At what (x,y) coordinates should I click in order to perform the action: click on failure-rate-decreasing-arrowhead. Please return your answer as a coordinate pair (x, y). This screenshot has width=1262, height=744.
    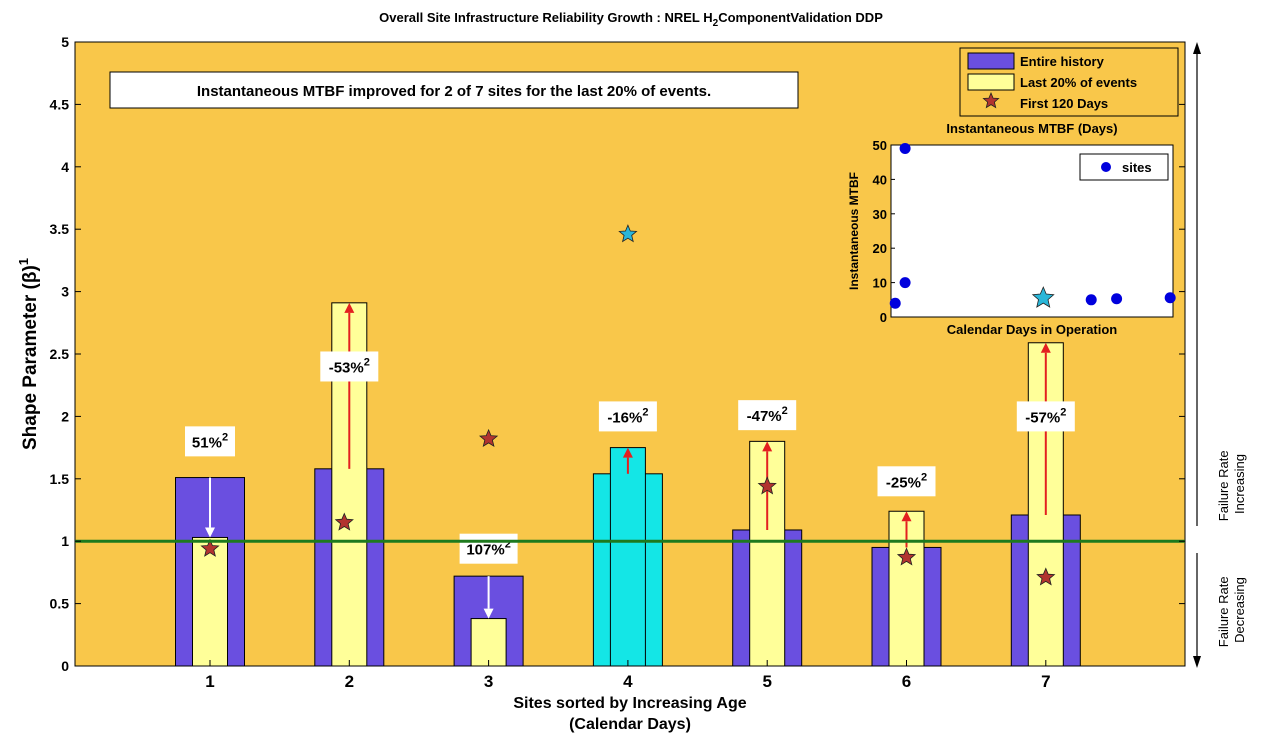
    Looking at the image, I should click on (1197, 662).